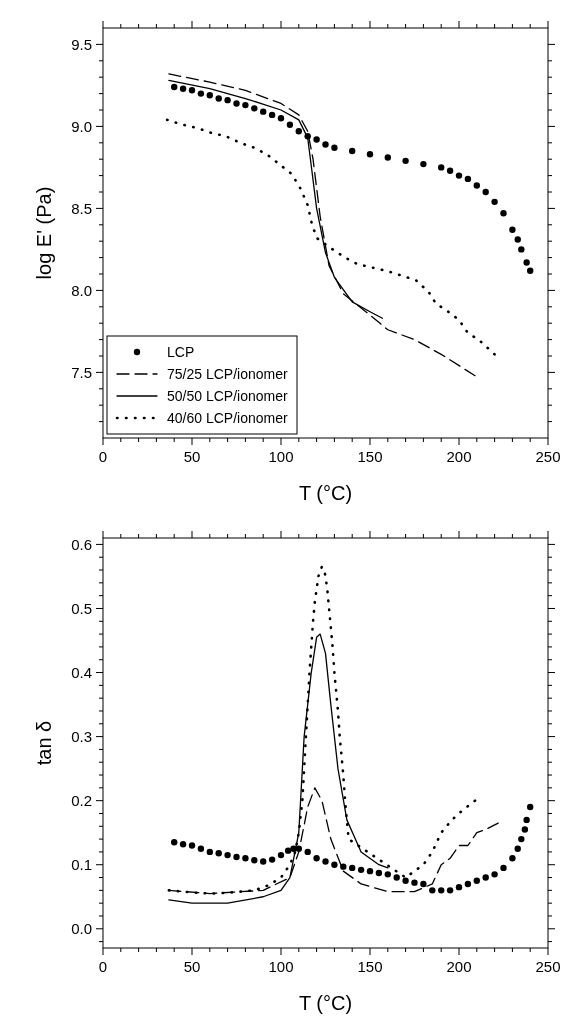 This screenshot has width=575, height=1036. What do you see at coordinates (81, 44) in the screenshot?
I see `y-tick-label: 9.5` at bounding box center [81, 44].